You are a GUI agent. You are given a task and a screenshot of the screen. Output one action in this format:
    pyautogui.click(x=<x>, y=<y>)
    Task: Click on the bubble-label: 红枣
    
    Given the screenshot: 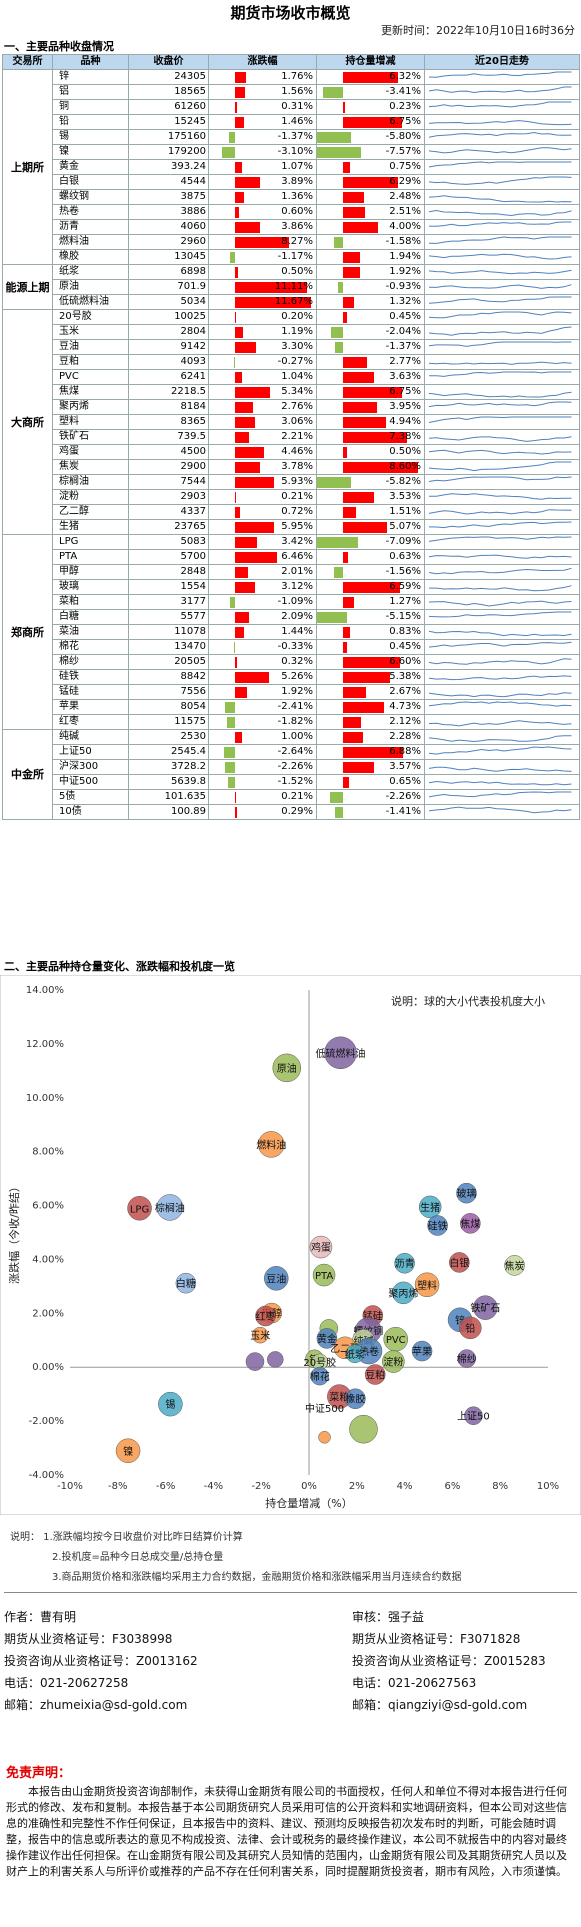 What is the action you would take?
    pyautogui.click(x=266, y=1316)
    